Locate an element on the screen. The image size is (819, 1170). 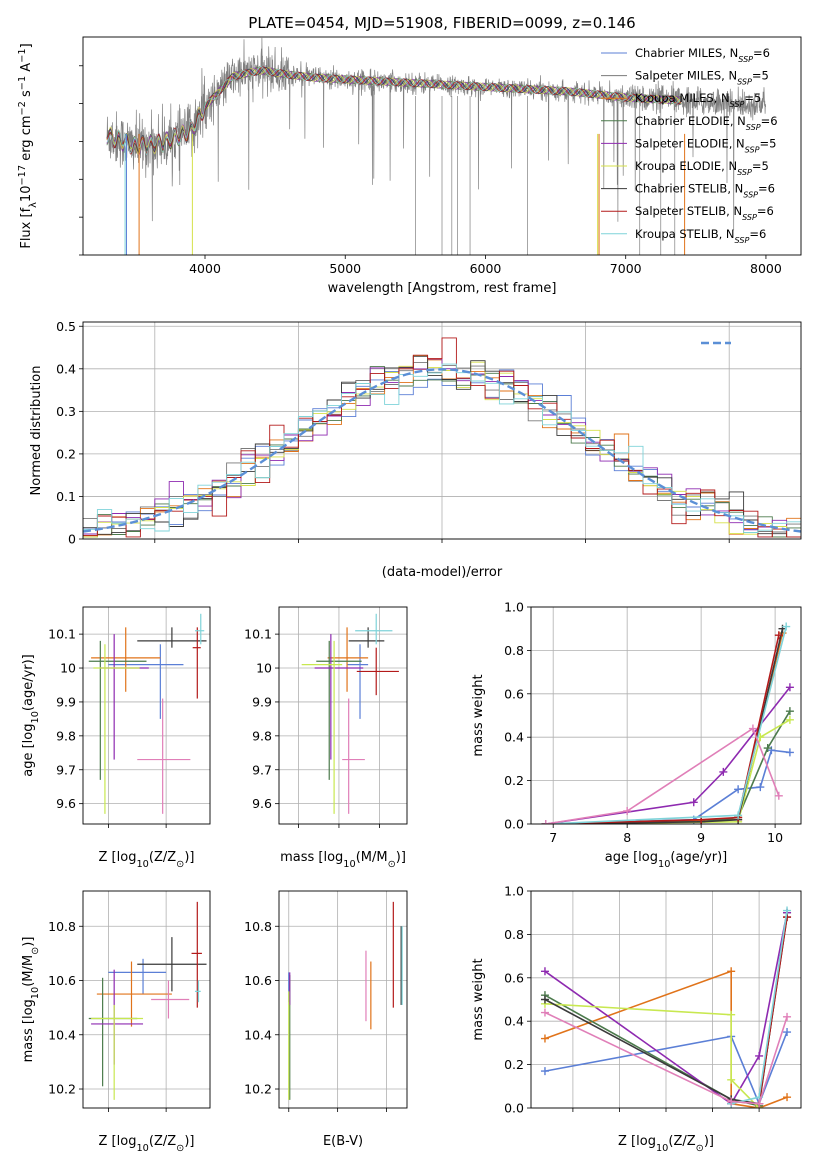
legend-entry: Salpeter MILES, NSSP=5 is located at coordinates (702, 78).